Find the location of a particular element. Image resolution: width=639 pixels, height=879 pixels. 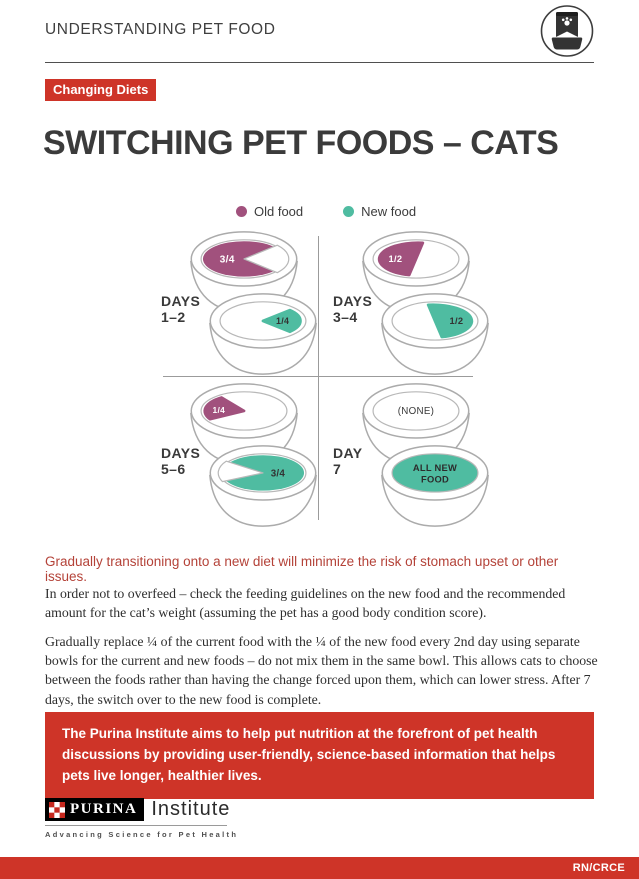

quadrant-days-3-4: DAYS 3–4 1/2 1/2 is located at coordinates (406, 304).